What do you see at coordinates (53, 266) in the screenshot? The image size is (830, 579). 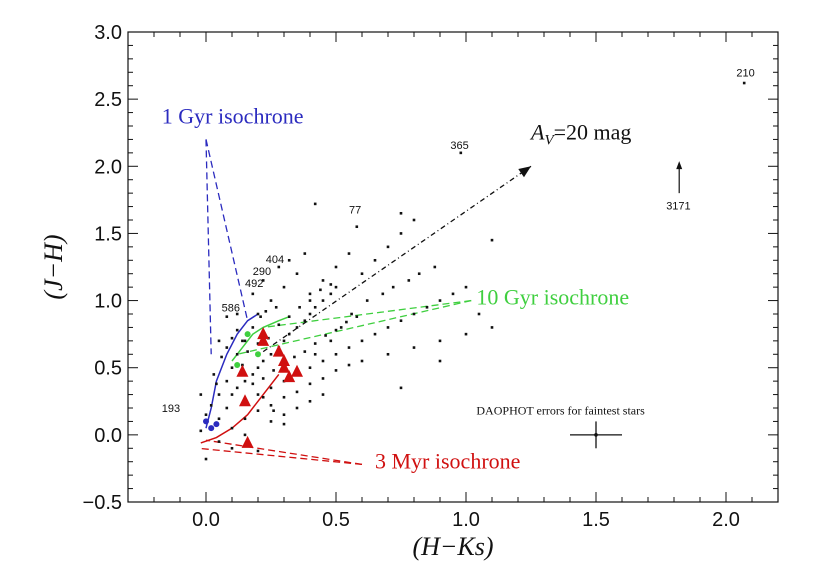 I see `y-axis-title: (J−H)` at bounding box center [53, 266].